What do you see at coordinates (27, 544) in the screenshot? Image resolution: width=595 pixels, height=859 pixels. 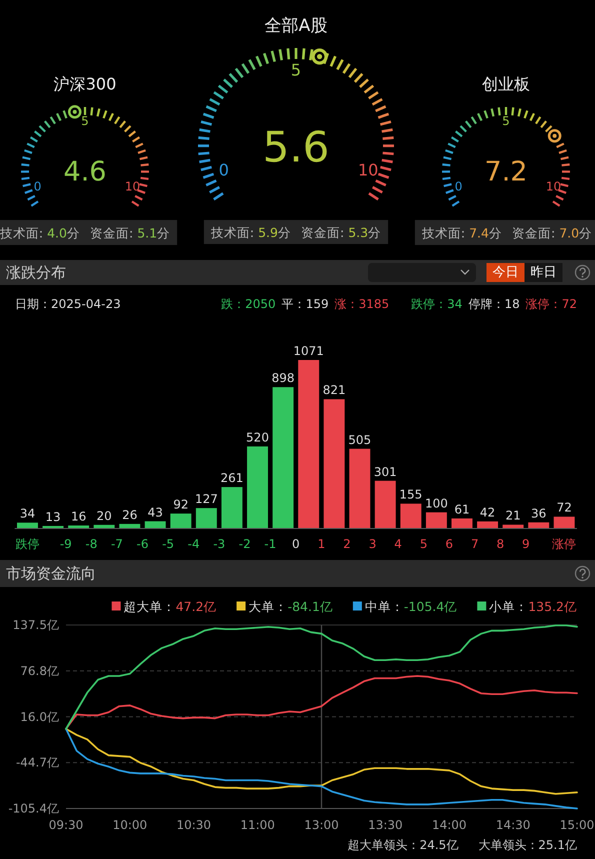 I see `x-tick-label: 跌停` at bounding box center [27, 544].